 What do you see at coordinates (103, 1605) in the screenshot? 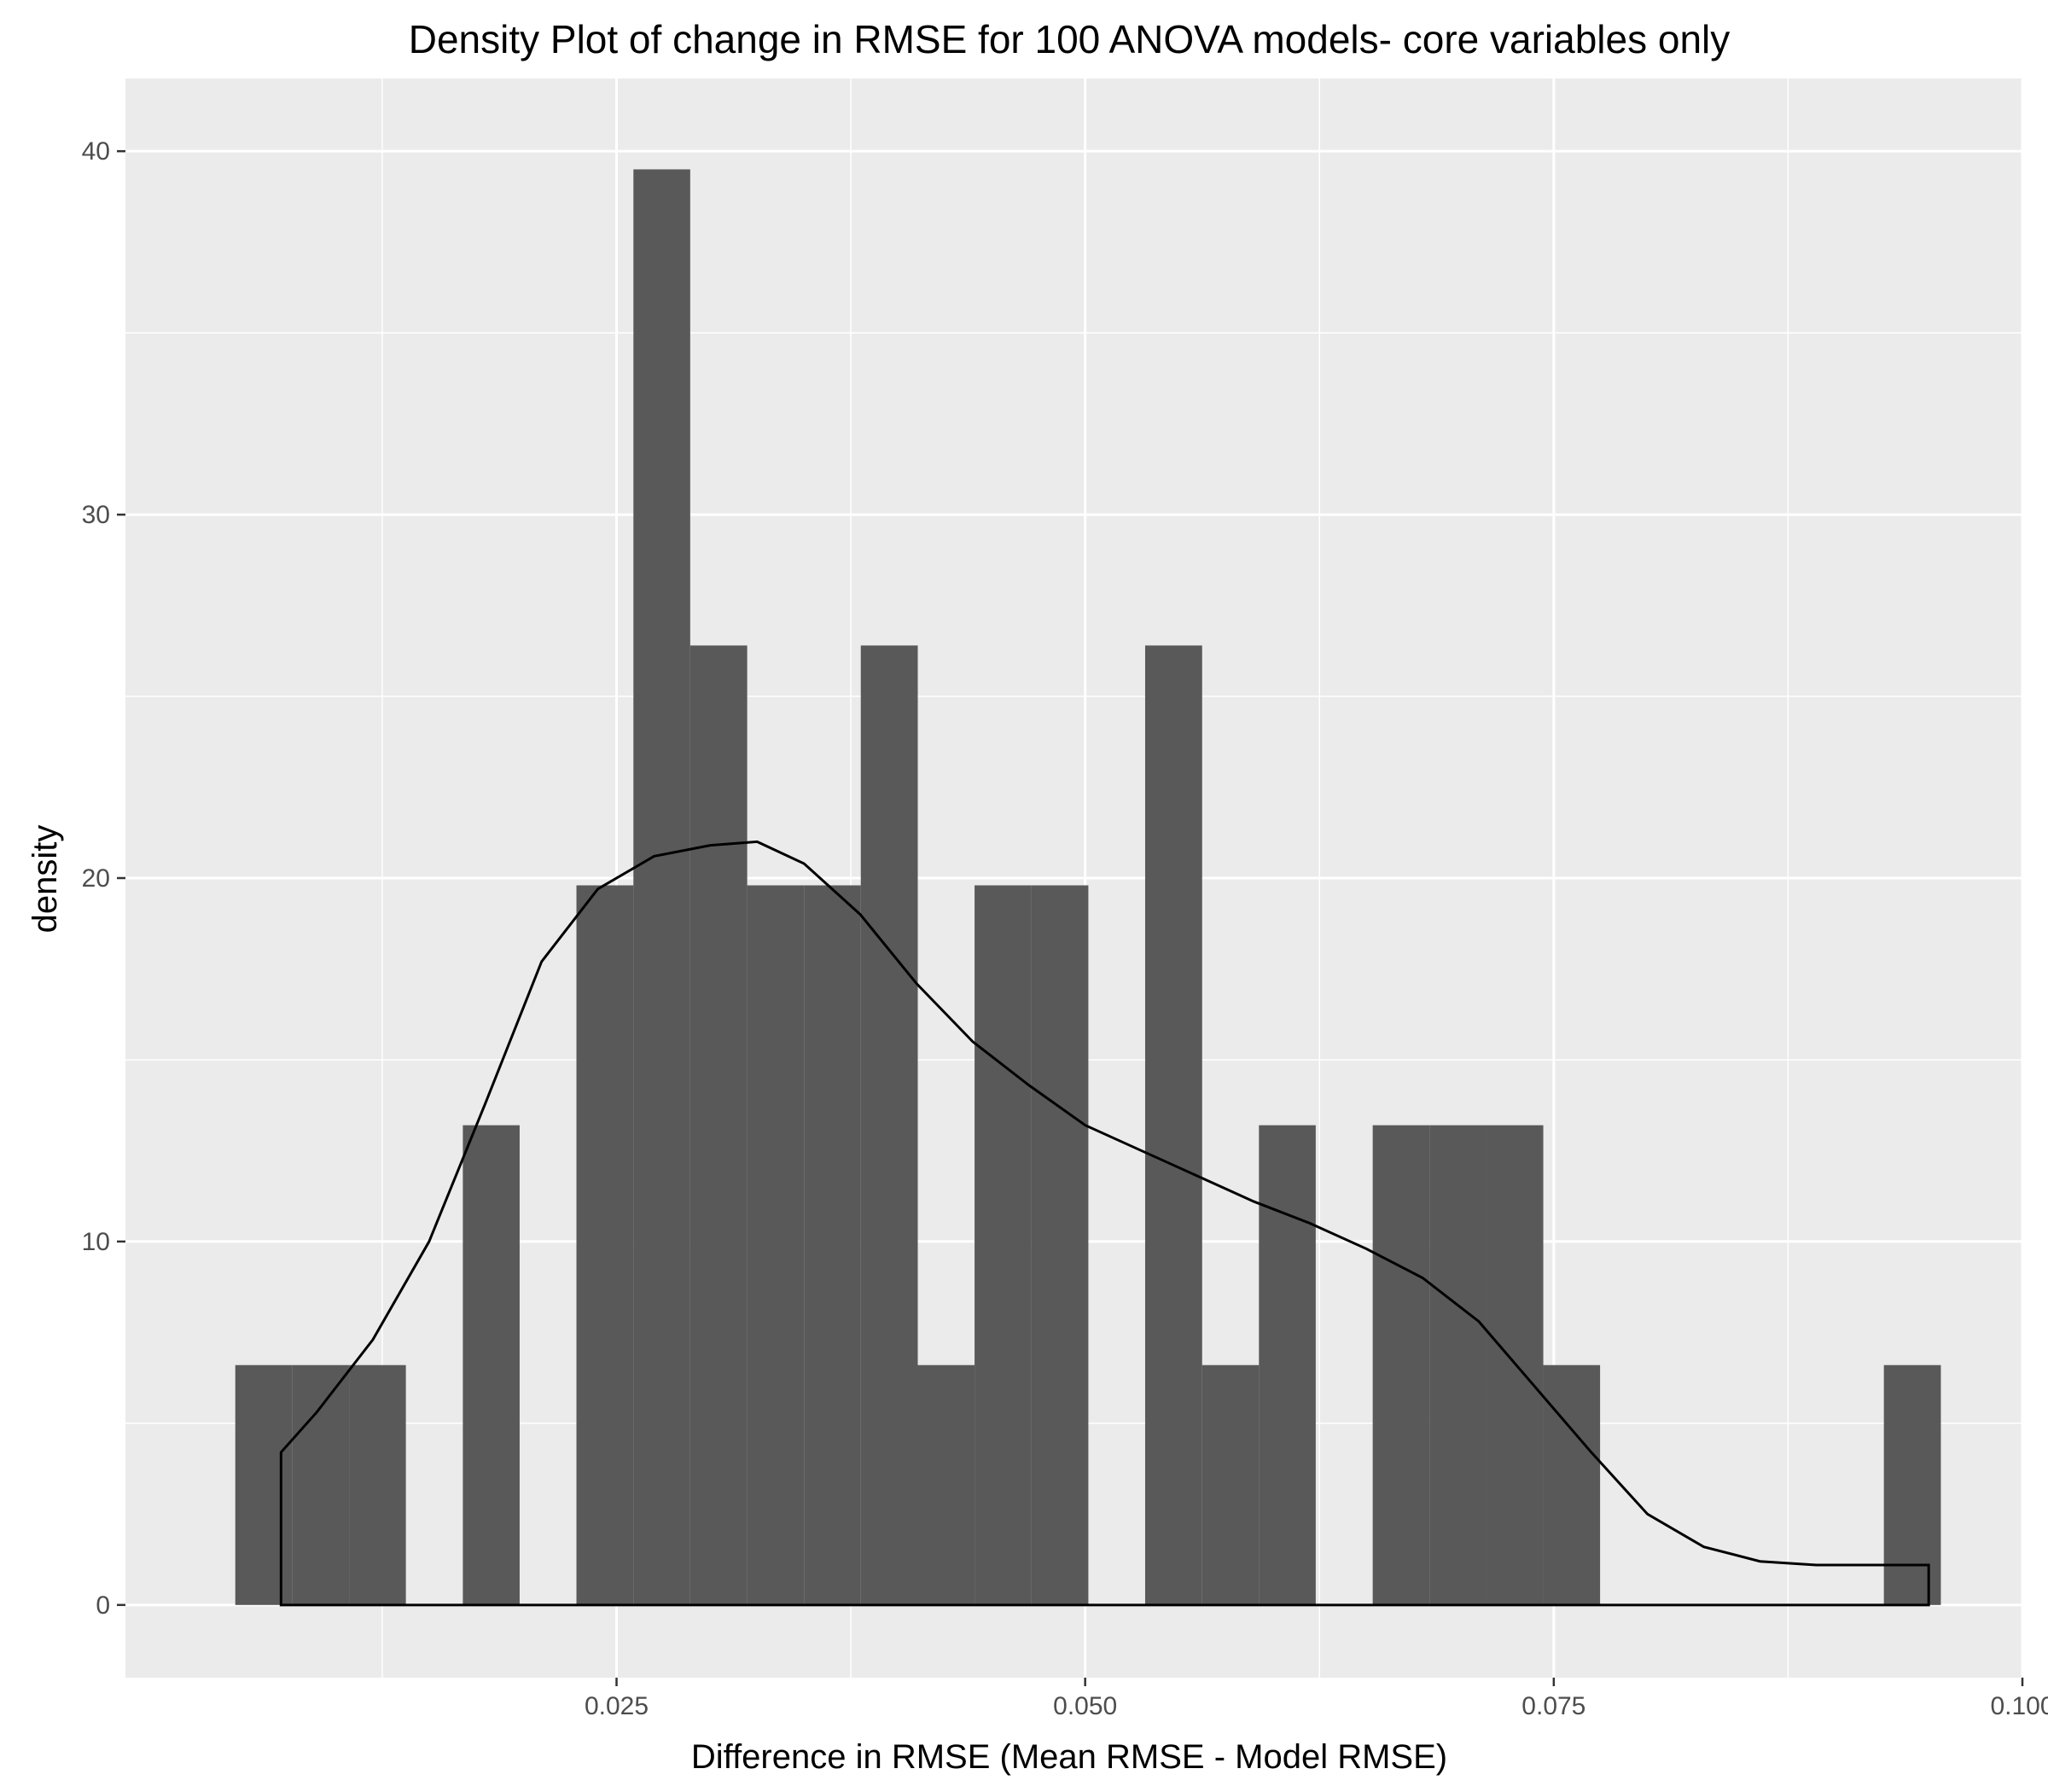
I see `y-tick-label: 0` at bounding box center [103, 1605].